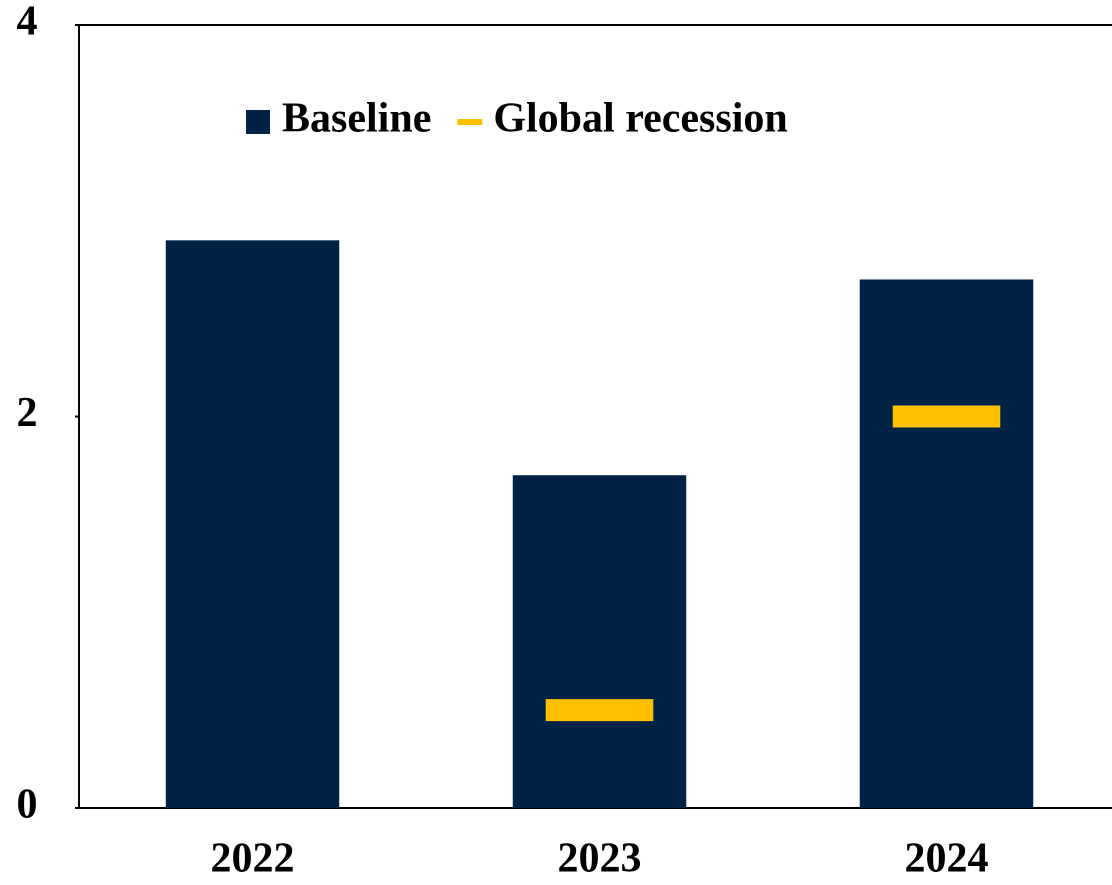 The image size is (1112, 885). What do you see at coordinates (27, 22) in the screenshot?
I see `y-tick-label: 4` at bounding box center [27, 22].